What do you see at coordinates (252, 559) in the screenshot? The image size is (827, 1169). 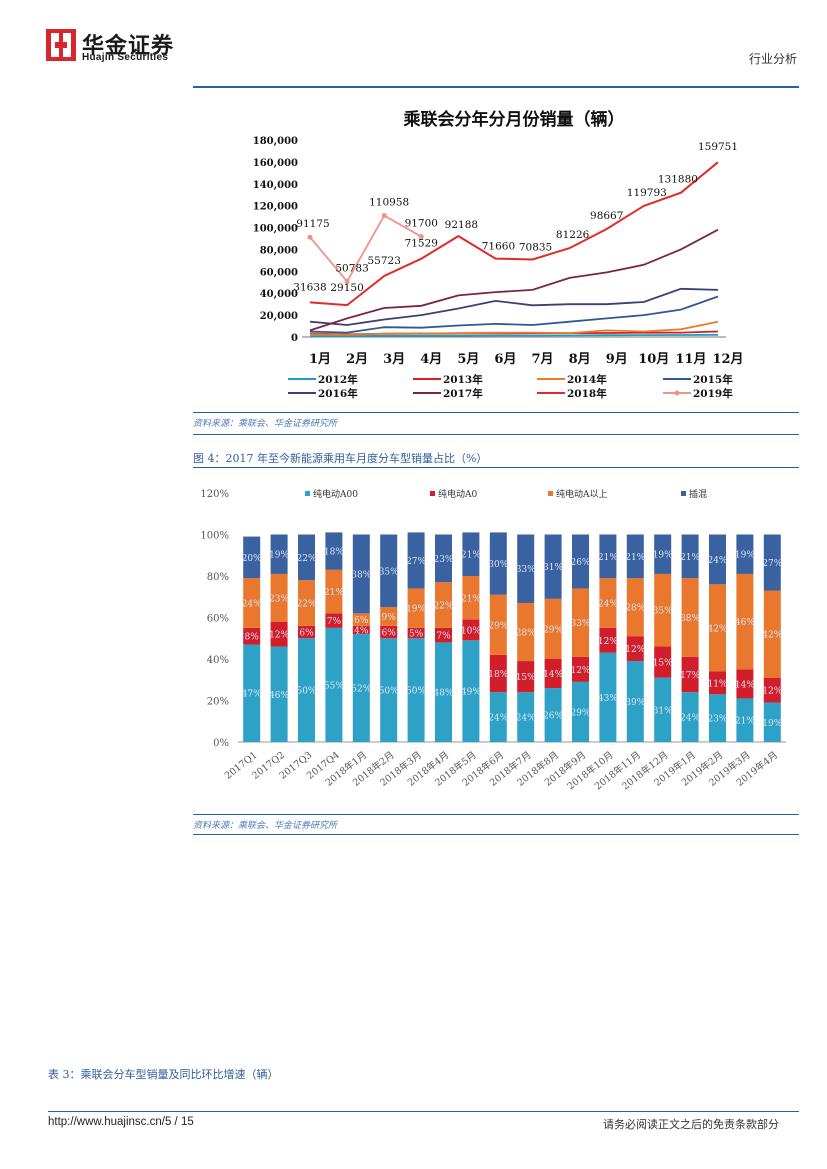 I see `chart2-bar-data-label: 20%` at bounding box center [252, 559].